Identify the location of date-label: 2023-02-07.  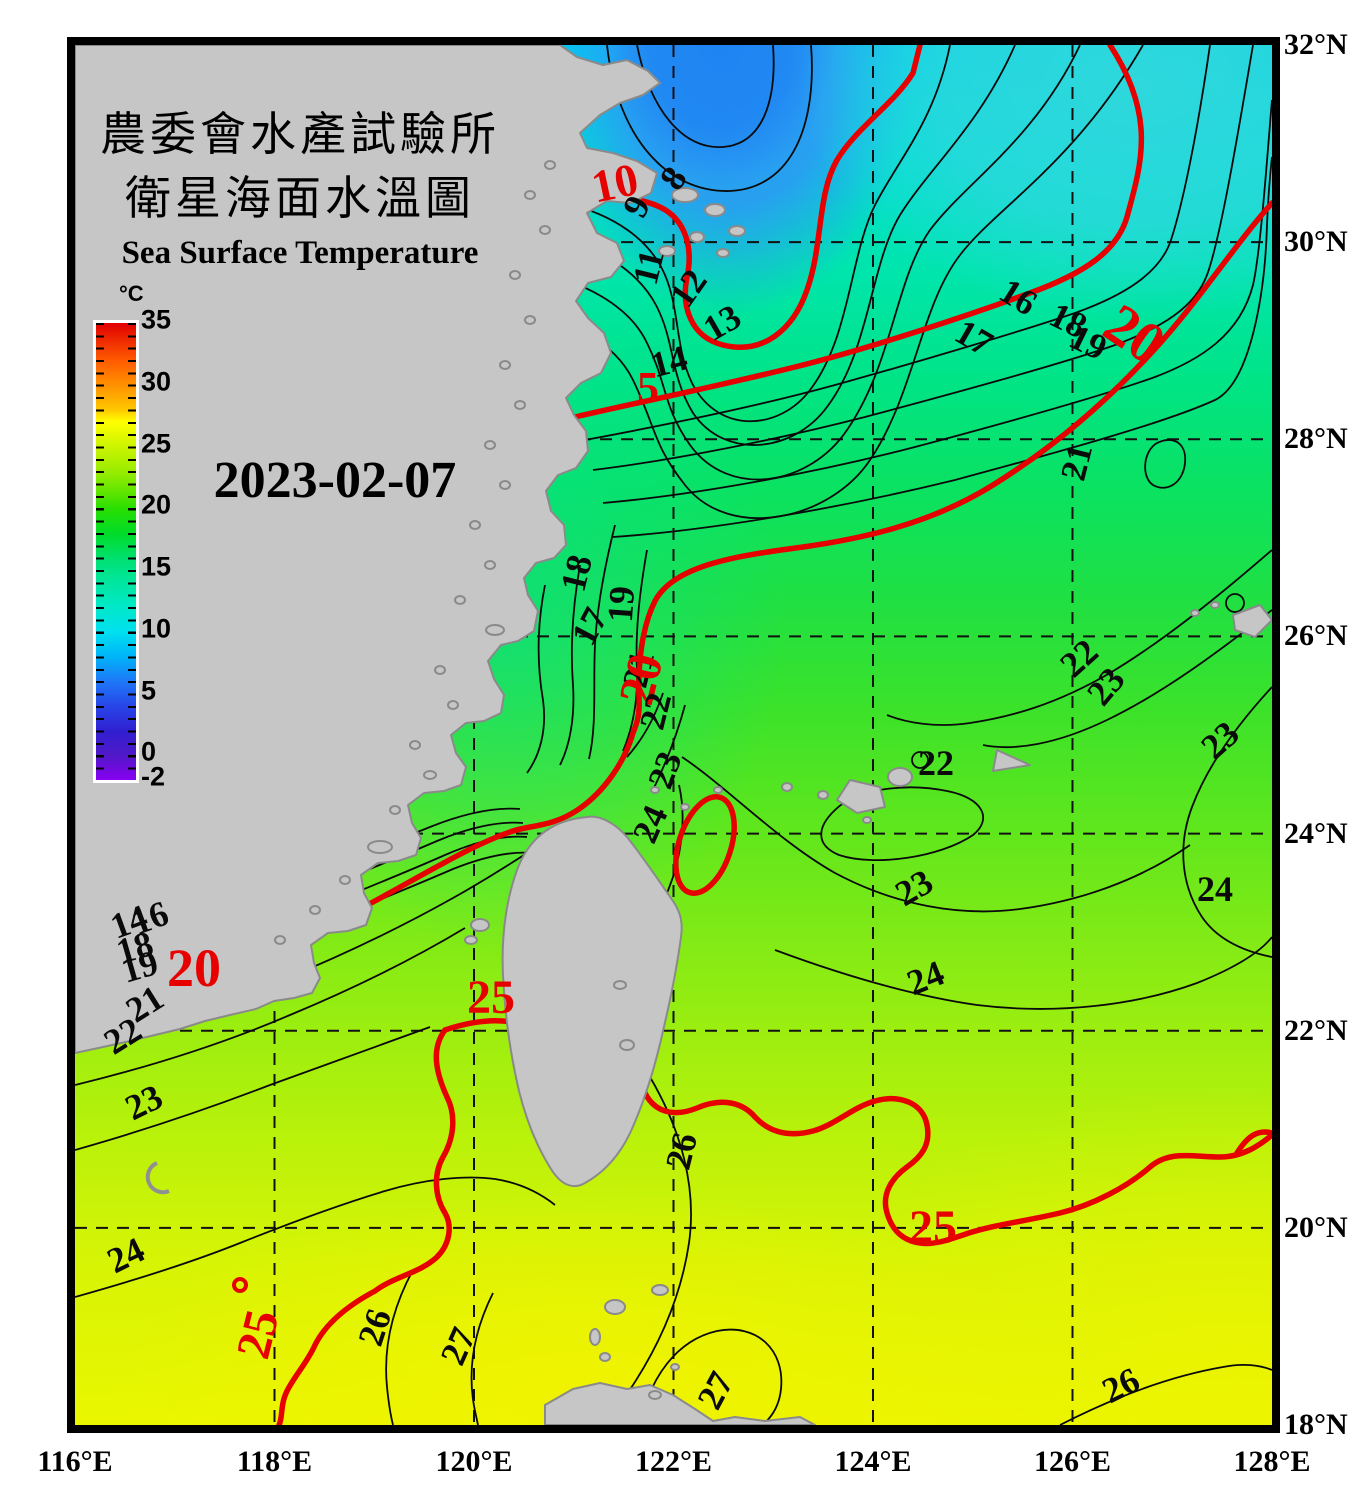
(335, 480).